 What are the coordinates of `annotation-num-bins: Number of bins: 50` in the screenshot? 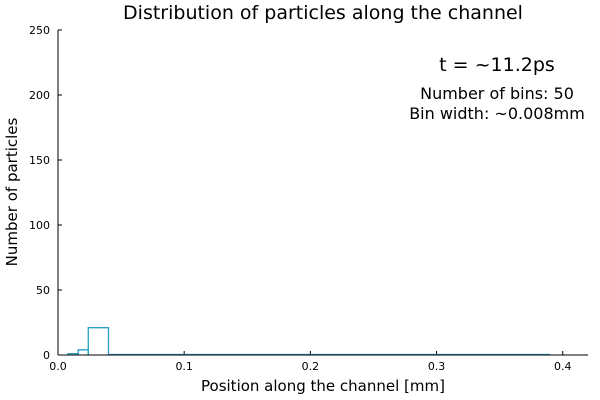 It's located at (497, 93).